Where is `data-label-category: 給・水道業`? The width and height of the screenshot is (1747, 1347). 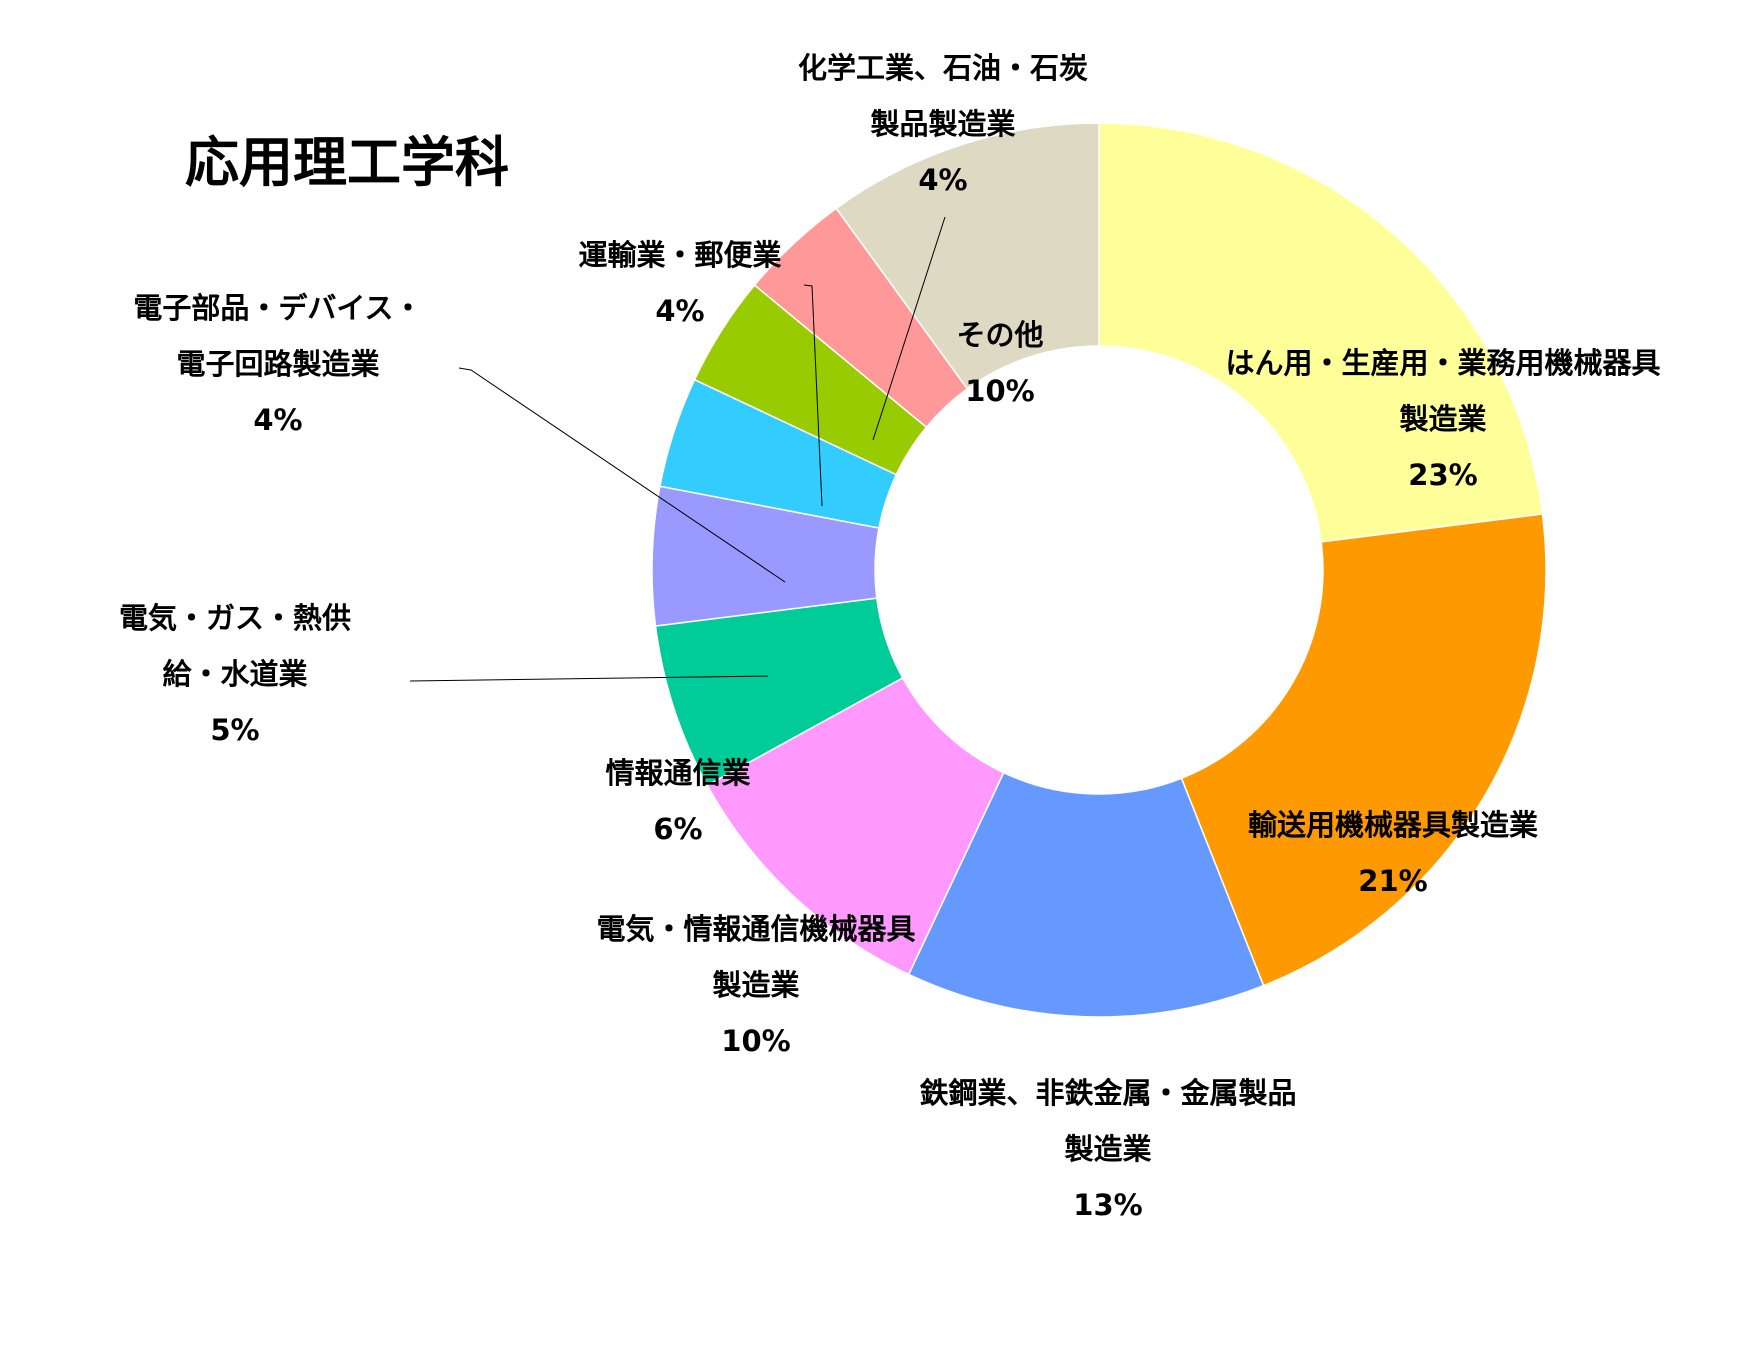
data-label-category: 給・水道業 is located at coordinates (234, 674).